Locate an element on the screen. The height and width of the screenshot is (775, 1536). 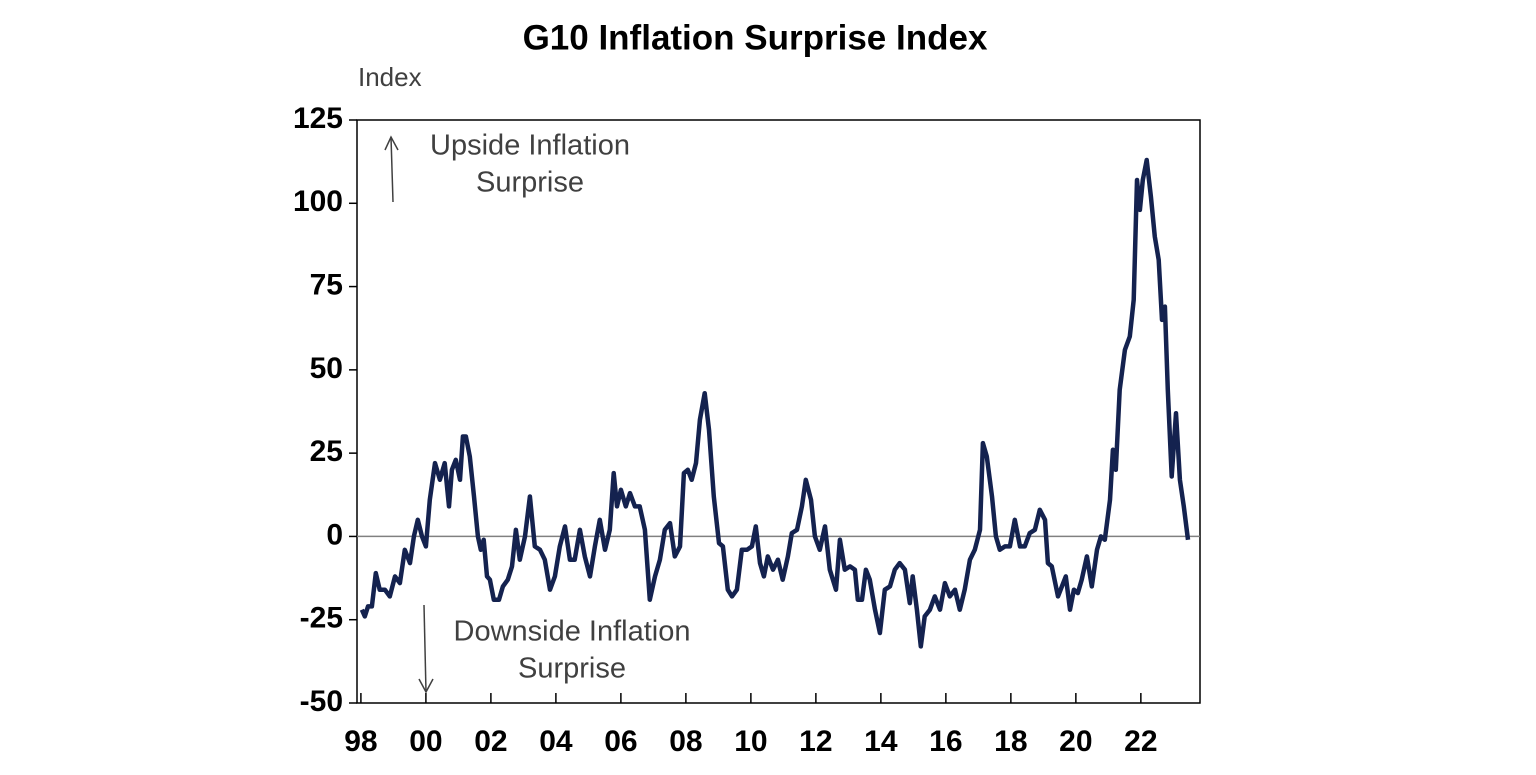
x-tick-label: 00 is located at coordinates (425, 741).